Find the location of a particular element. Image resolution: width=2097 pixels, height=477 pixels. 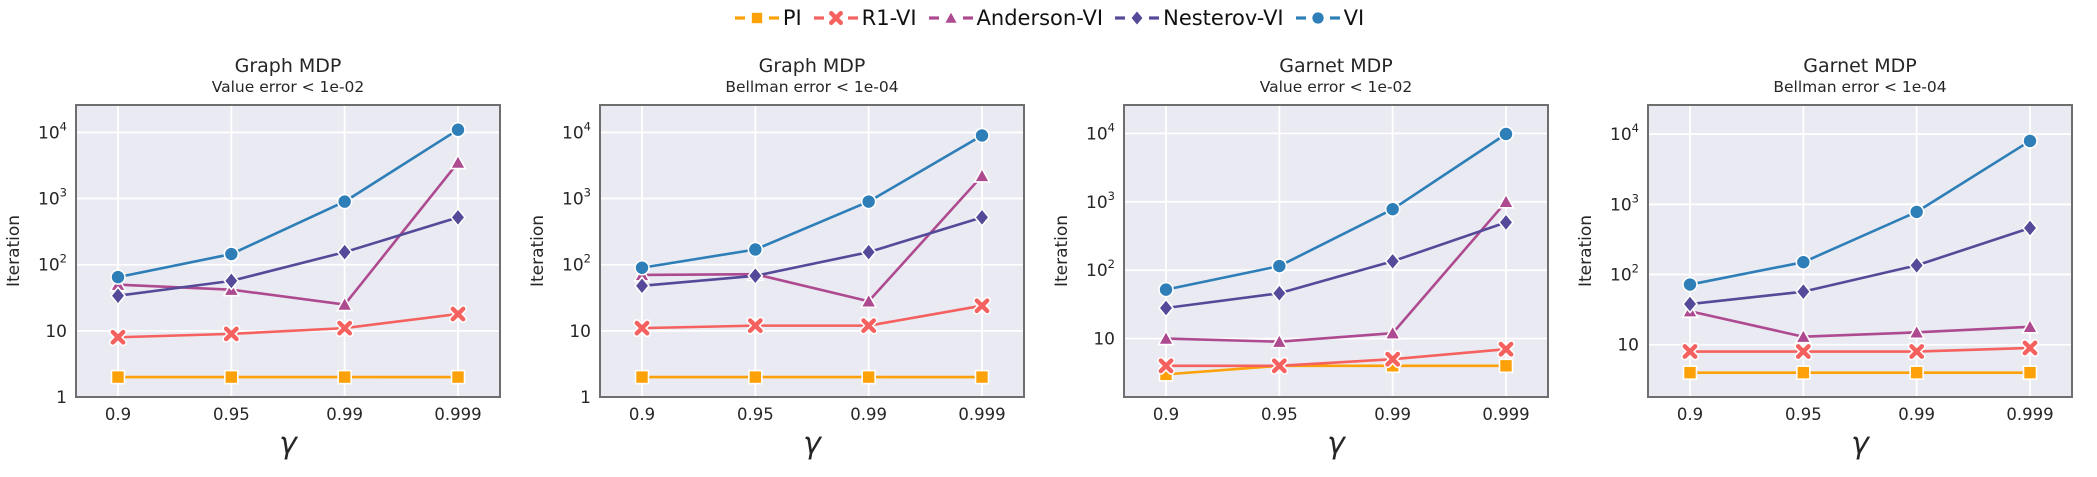

legend-label: R1-VI is located at coordinates (889, 18).